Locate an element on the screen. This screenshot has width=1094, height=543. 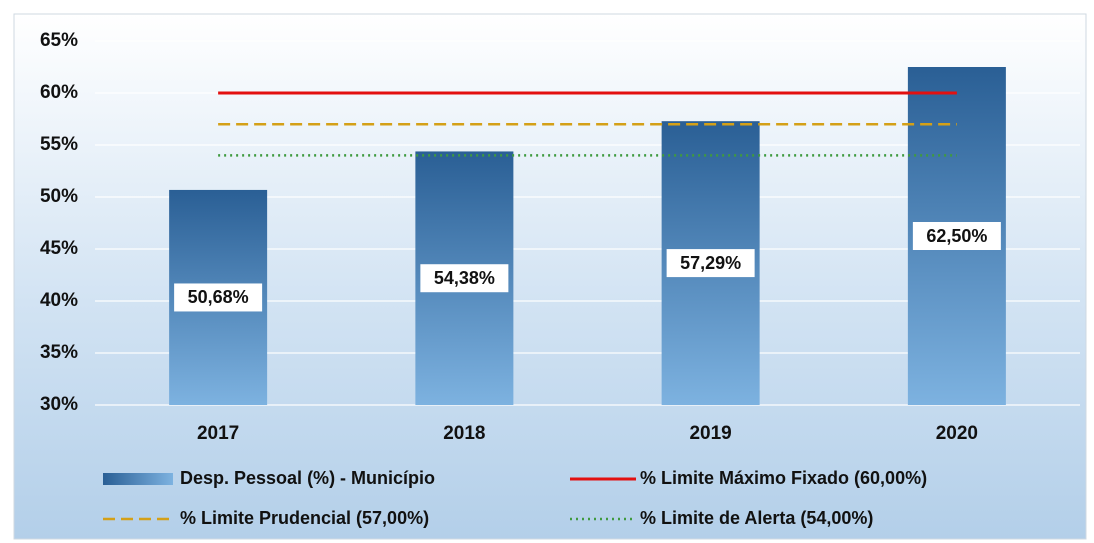
legend-swatch is located at coordinates (138, 479).